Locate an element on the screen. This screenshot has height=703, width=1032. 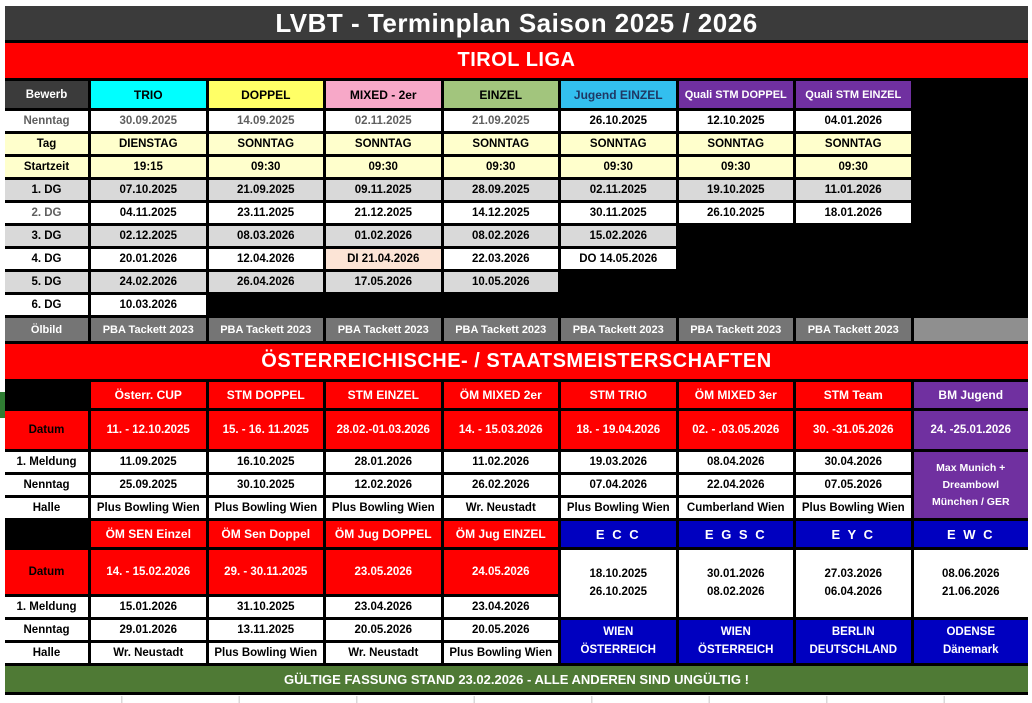
event-country: ÖSTERREICH is located at coordinates (736, 650).